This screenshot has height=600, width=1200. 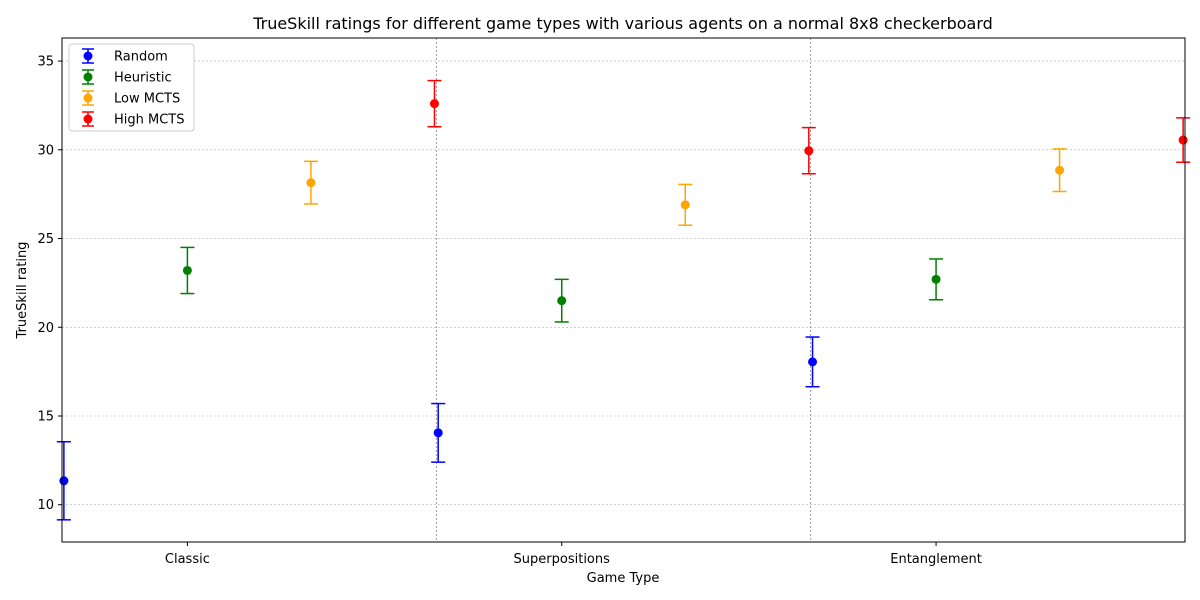 I want to click on y-tick-label: 30, so click(x=45, y=150).